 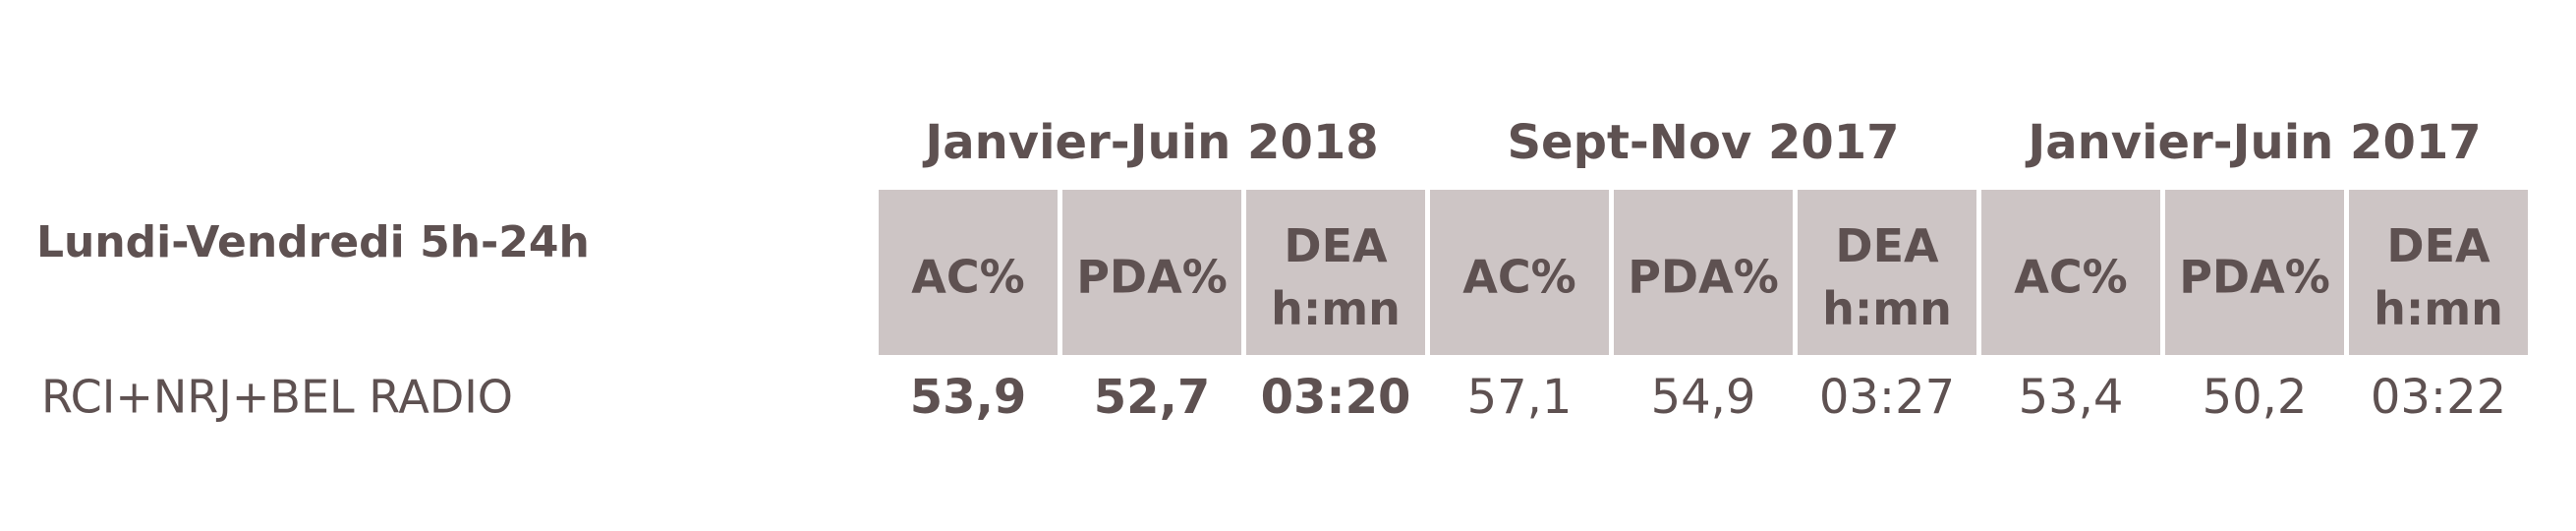 What do you see at coordinates (1150, 142) in the screenshot?
I see `group-title: Janvier-Juin 2018` at bounding box center [1150, 142].